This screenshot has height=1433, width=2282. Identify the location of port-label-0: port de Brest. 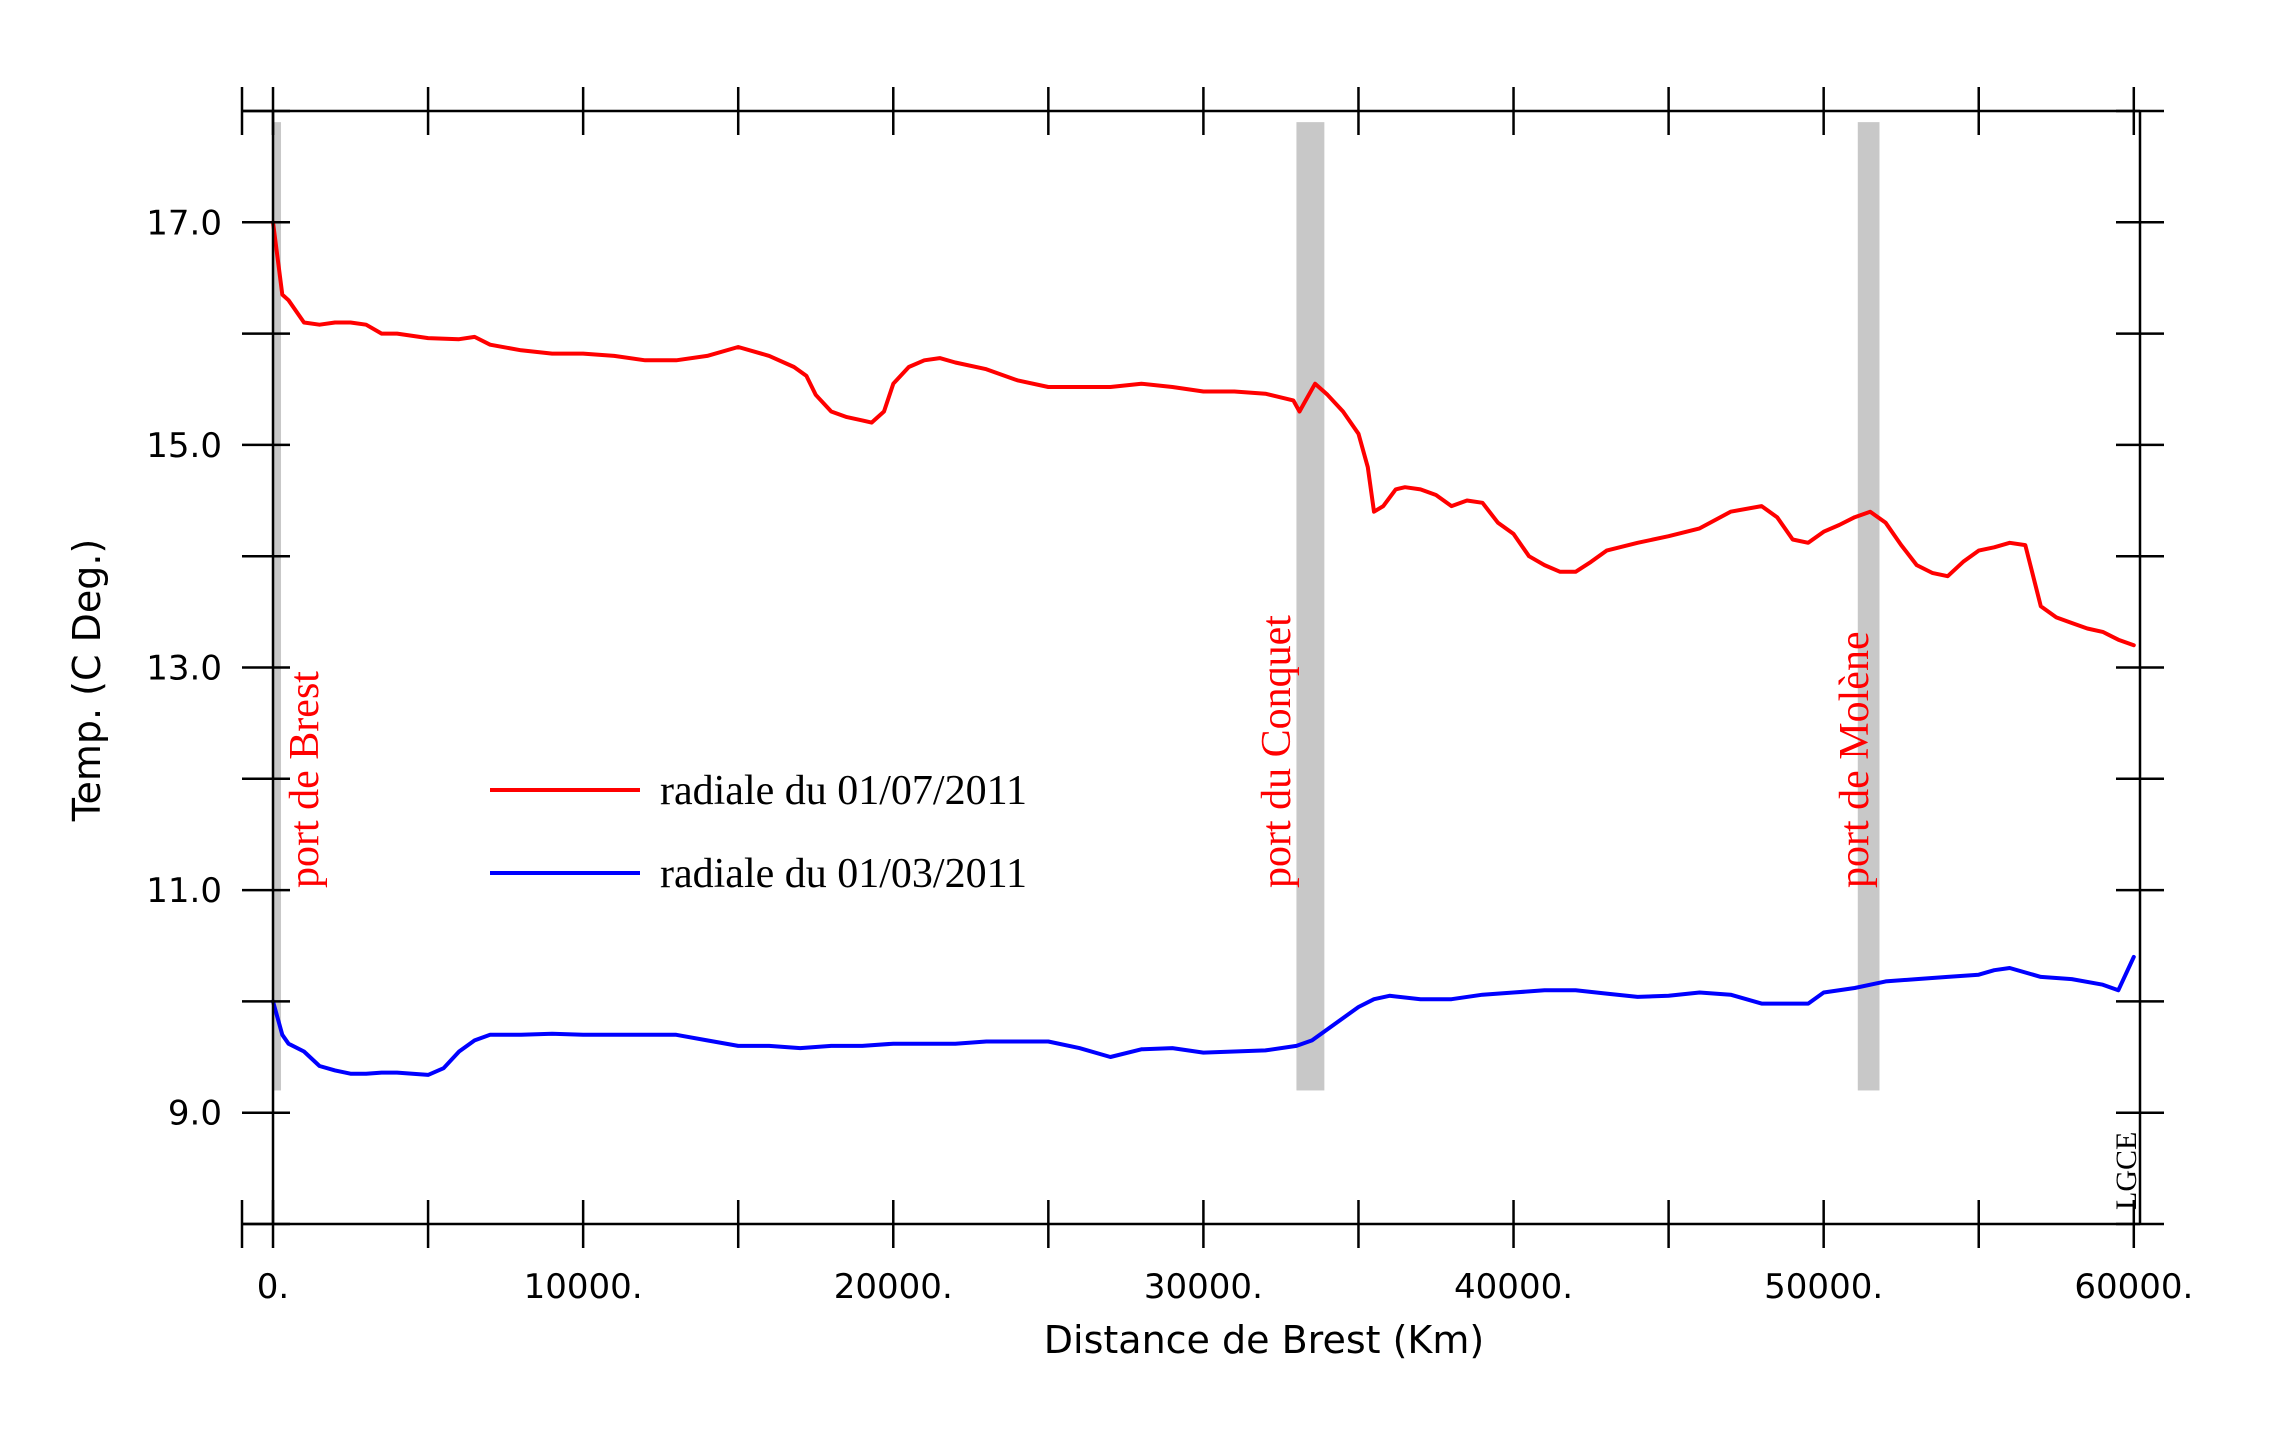
(305, 779).